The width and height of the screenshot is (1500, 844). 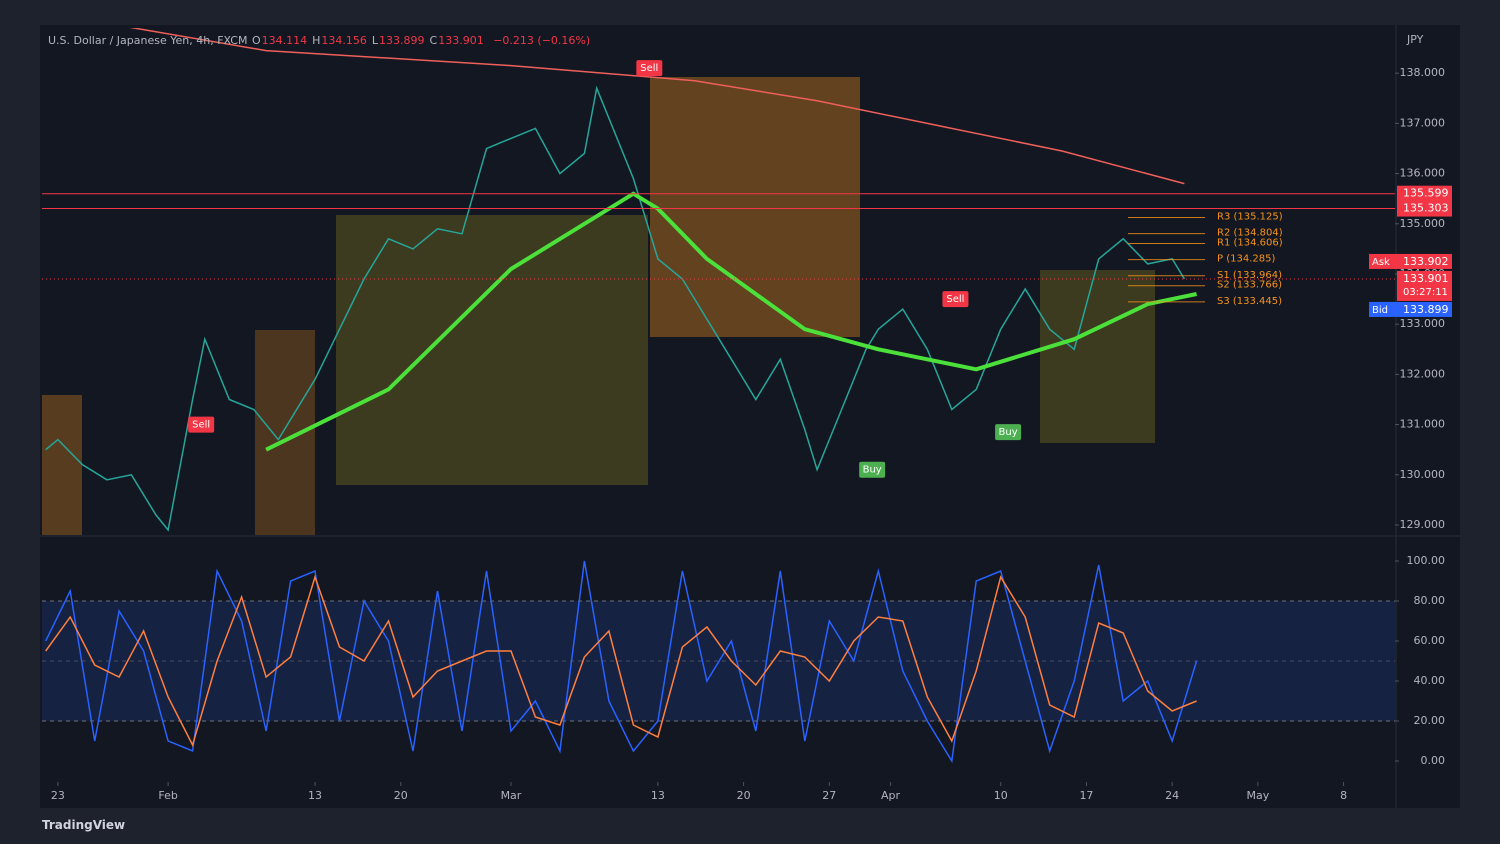 What do you see at coordinates (370, 40) in the screenshot?
I see `ohlc: O134.114 H134.156 L133.899 C133.901` at bounding box center [370, 40].